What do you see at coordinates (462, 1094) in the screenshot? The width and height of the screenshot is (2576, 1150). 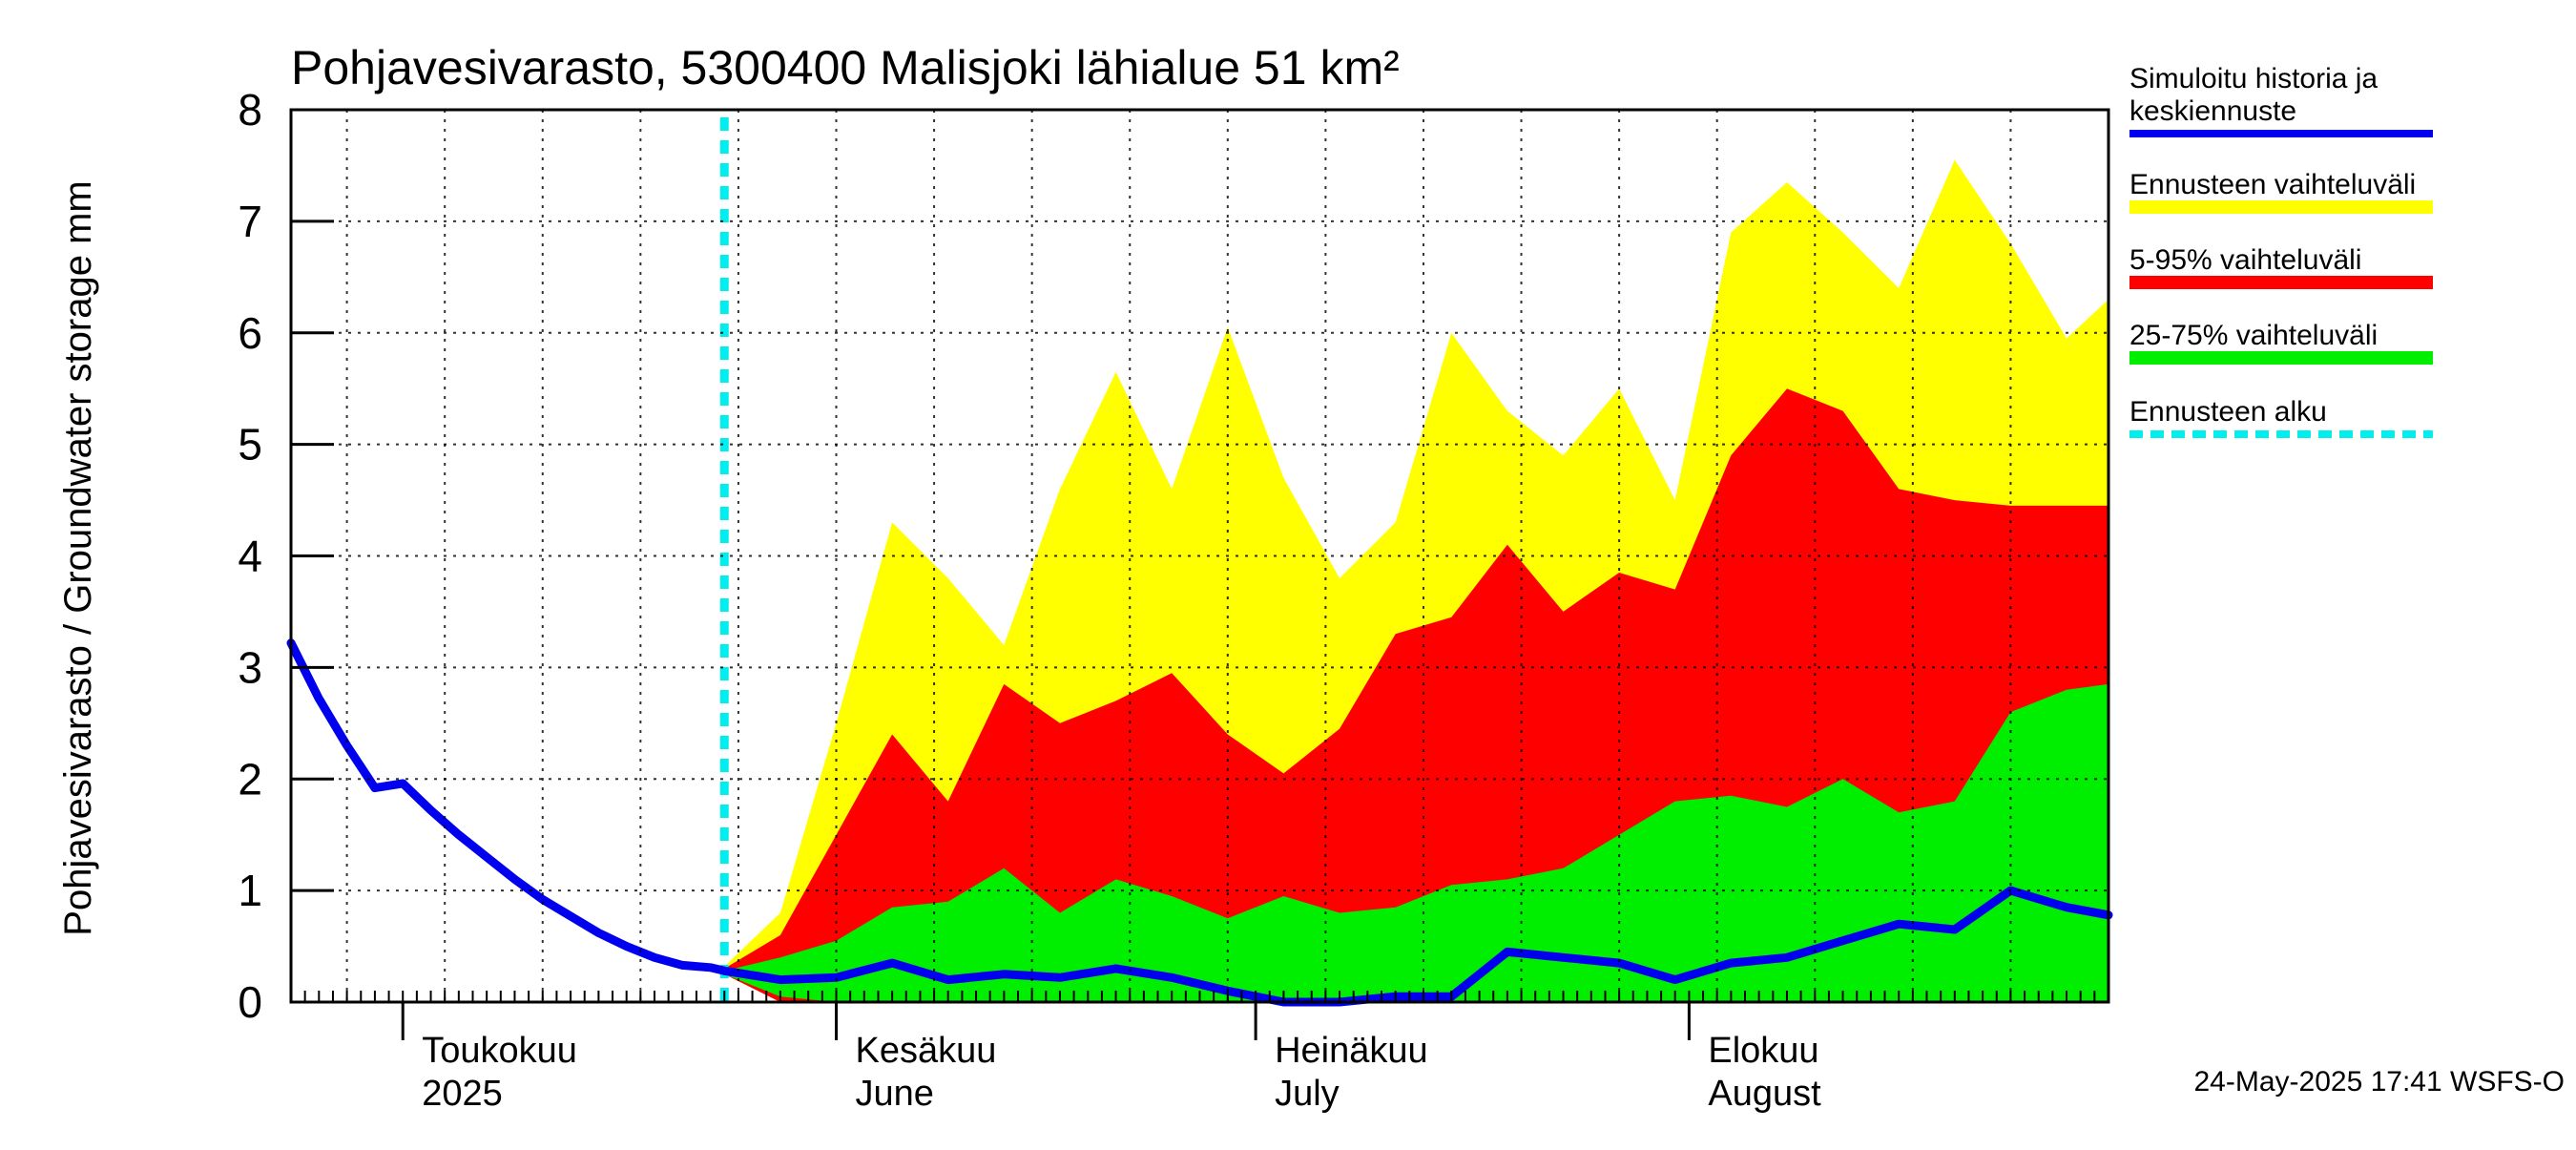 I see `x-month-label-en: 2025` at bounding box center [462, 1094].